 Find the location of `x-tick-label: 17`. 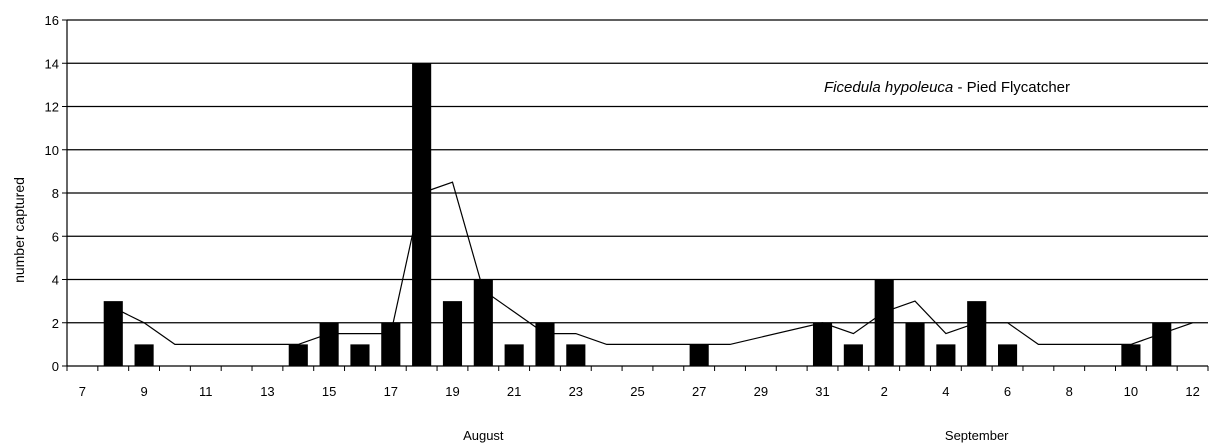

x-tick-label: 17 is located at coordinates (391, 391).